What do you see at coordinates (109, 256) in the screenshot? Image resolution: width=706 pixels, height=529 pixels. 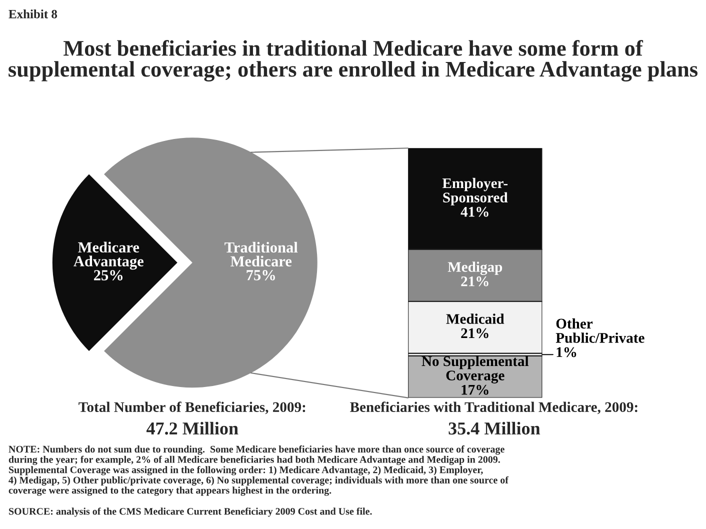 I see `slice-label: Medicare Advantage` at bounding box center [109, 256].